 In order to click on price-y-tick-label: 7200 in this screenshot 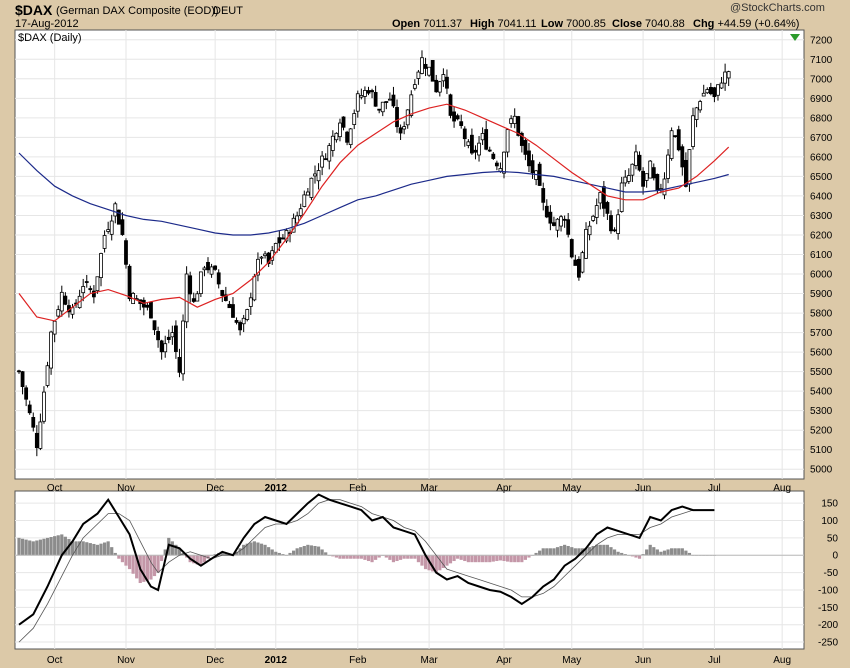, I will do `click(821, 40)`.